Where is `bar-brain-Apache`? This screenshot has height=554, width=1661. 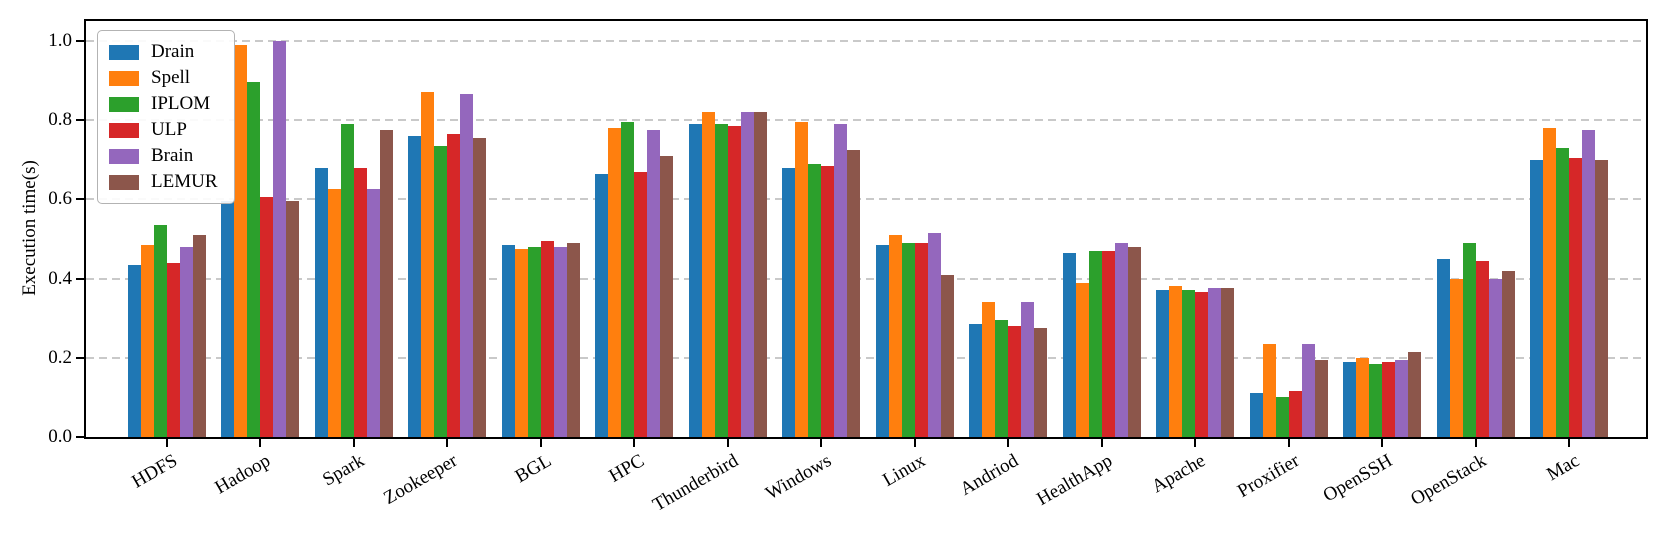
bar-brain-Apache is located at coordinates (1215, 362).